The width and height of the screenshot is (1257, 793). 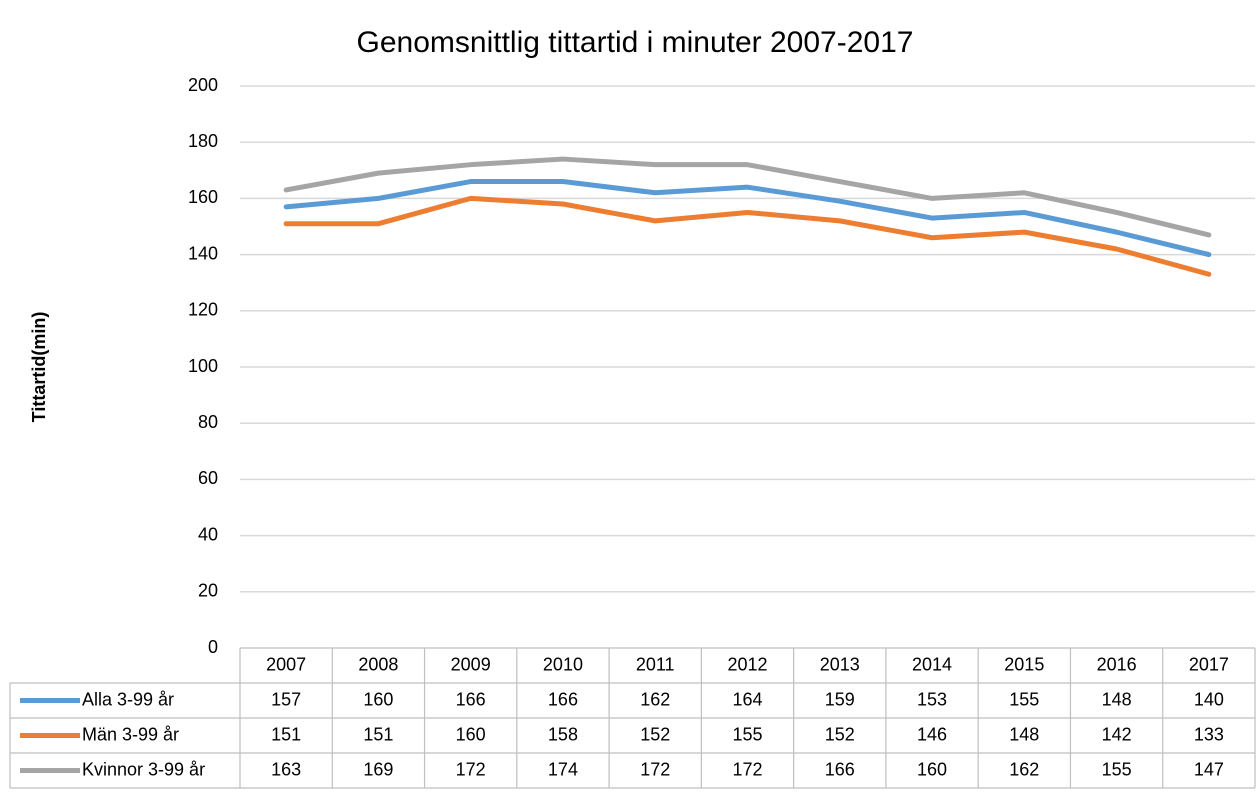 I want to click on y-tick-label: 160, so click(x=203, y=197).